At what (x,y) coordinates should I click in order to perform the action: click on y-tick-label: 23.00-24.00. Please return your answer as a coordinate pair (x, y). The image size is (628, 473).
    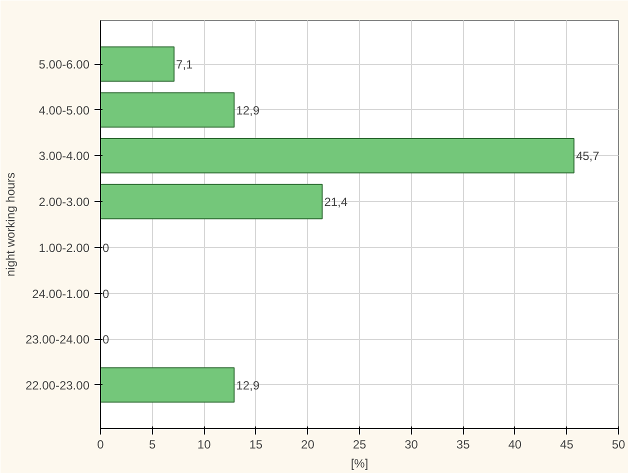
    Looking at the image, I should click on (57, 339).